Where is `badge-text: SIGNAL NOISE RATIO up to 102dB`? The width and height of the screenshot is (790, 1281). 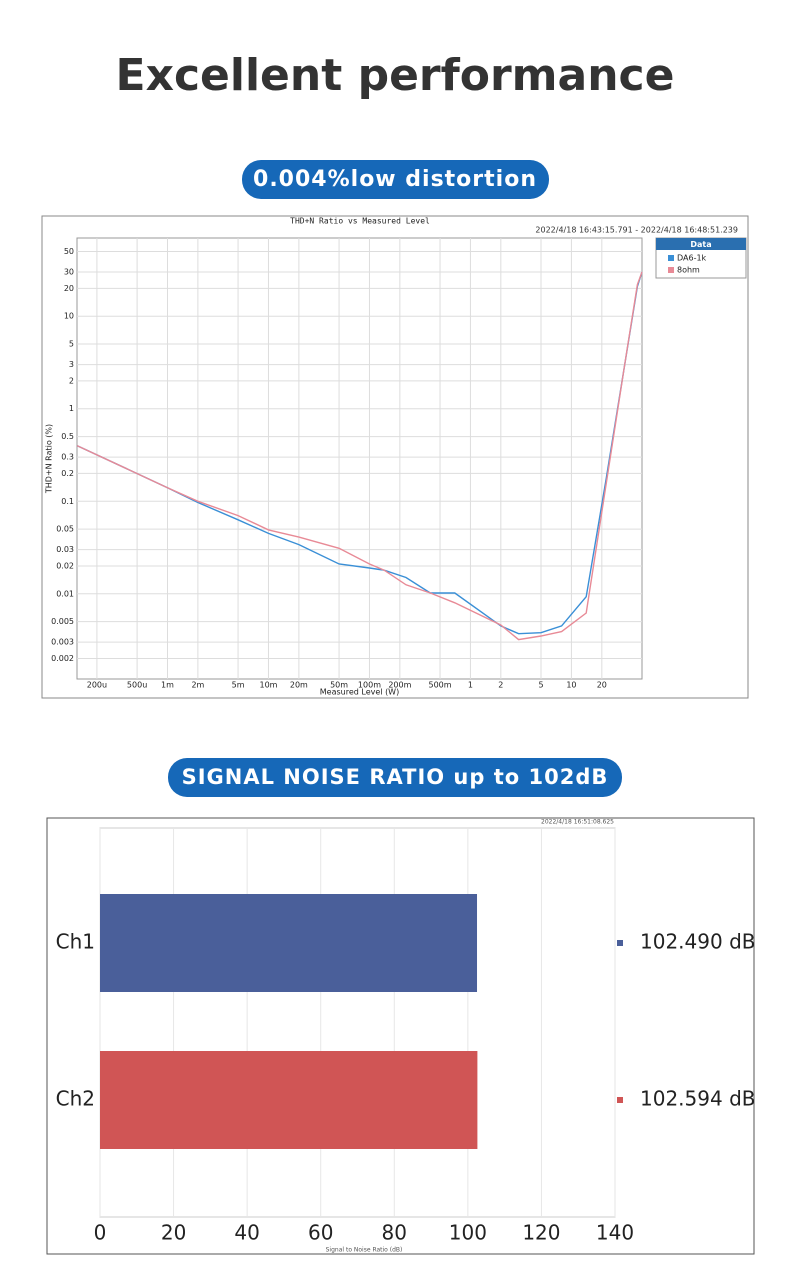 badge-text: SIGNAL NOISE RATIO up to 102dB is located at coordinates (395, 777).